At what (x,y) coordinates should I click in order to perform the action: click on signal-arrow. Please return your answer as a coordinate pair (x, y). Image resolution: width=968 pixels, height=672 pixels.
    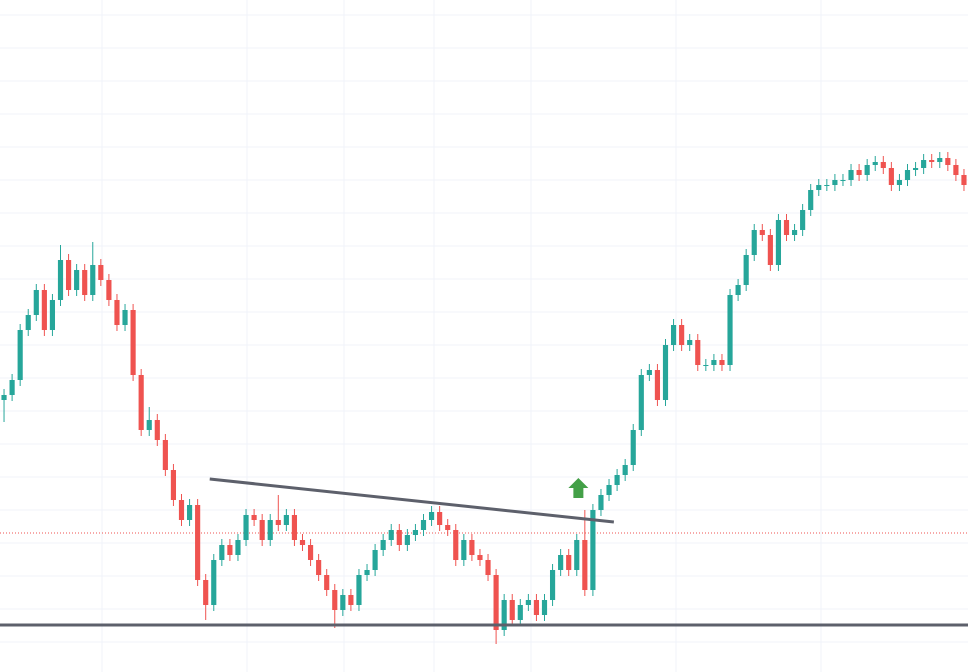
    Looking at the image, I should click on (578, 488).